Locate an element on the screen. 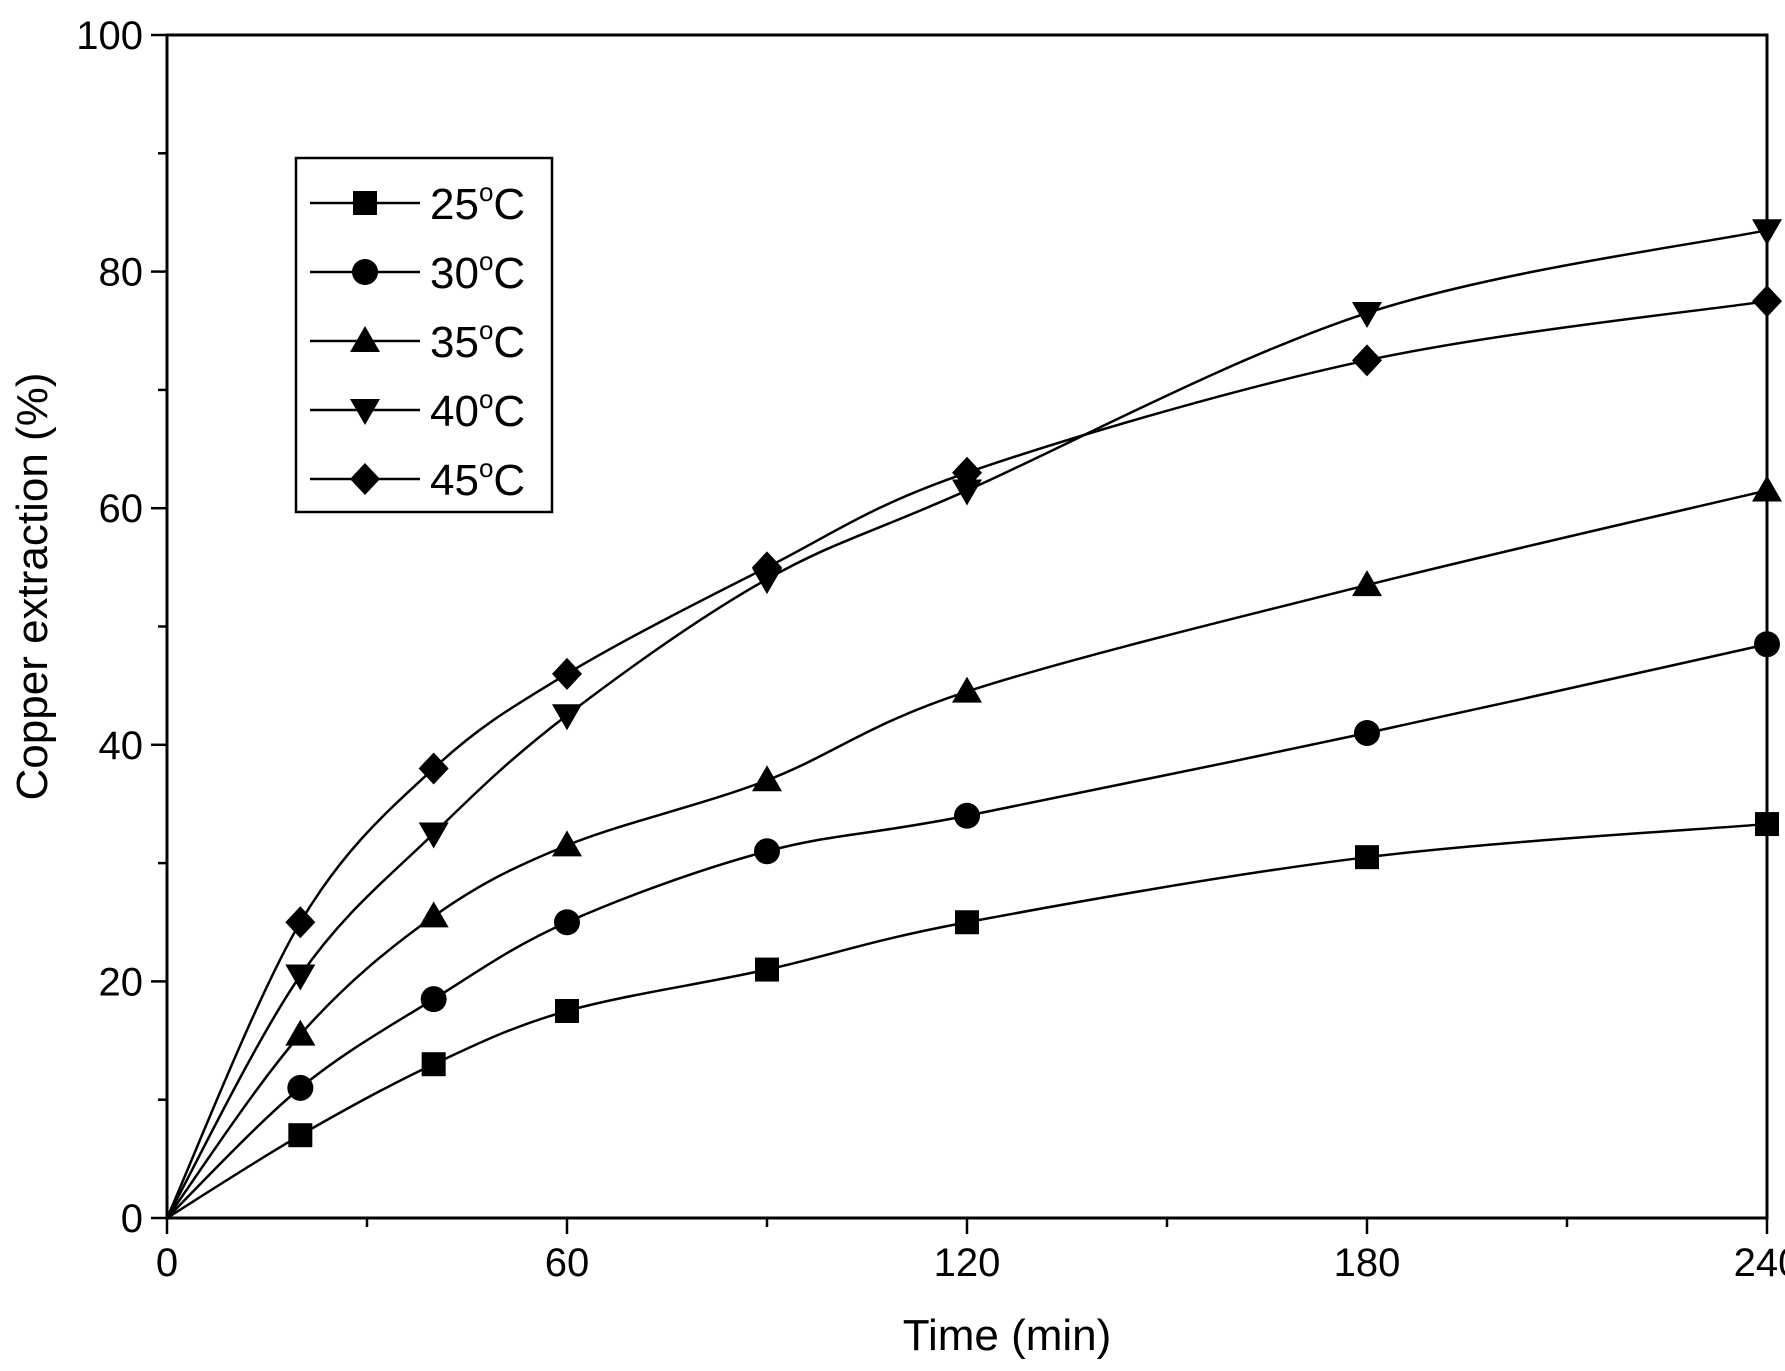 The height and width of the screenshot is (1371, 1785). legend-label: 25oC is located at coordinates (477, 203).